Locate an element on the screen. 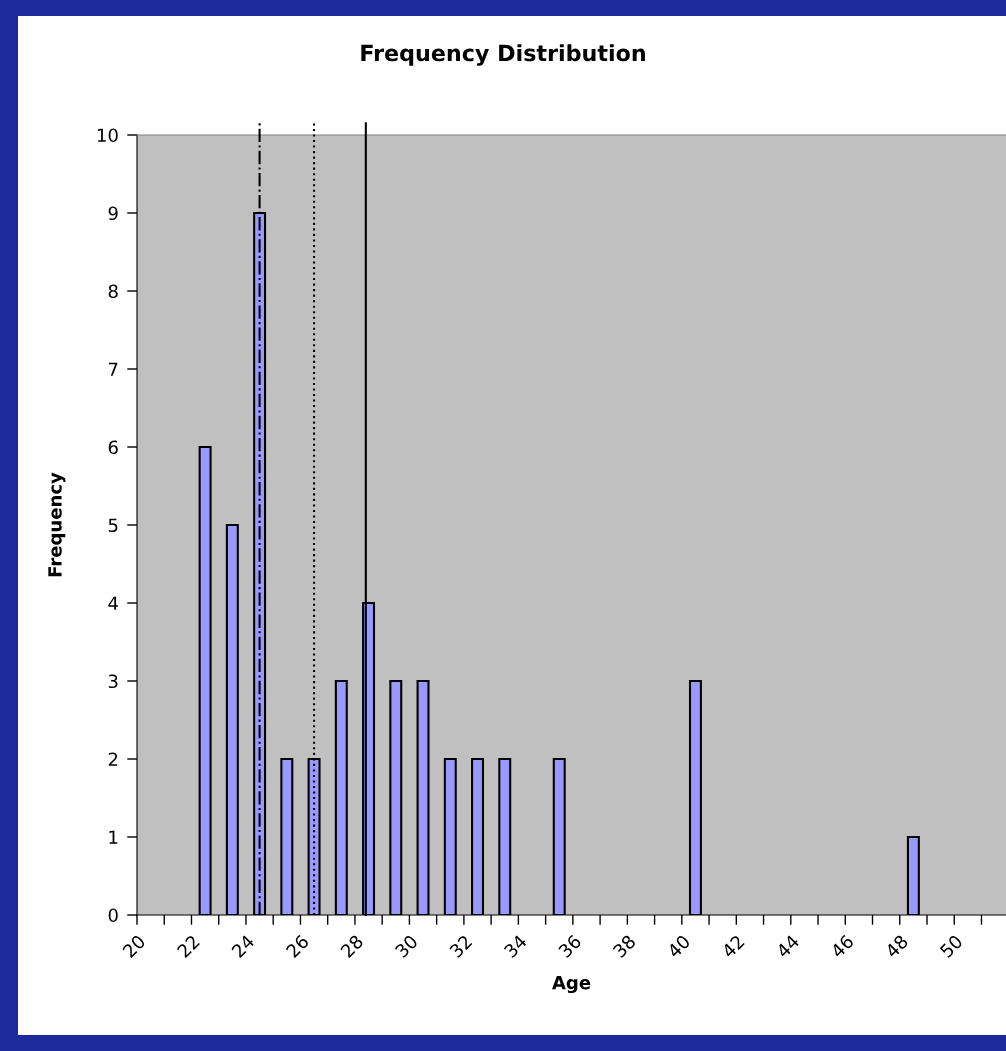 This screenshot has height=1051, width=1006. x-tick-label: 26 is located at coordinates (297, 946).